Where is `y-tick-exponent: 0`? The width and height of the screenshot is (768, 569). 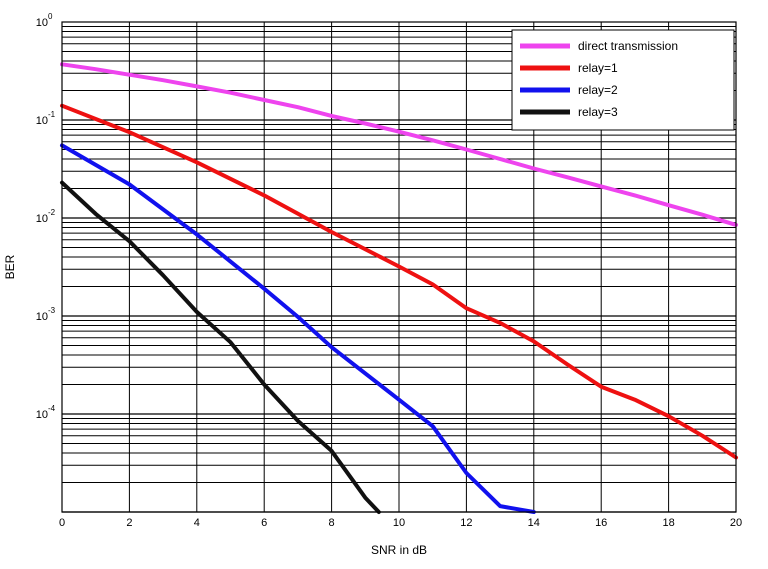 y-tick-exponent: 0 is located at coordinates (50, 16).